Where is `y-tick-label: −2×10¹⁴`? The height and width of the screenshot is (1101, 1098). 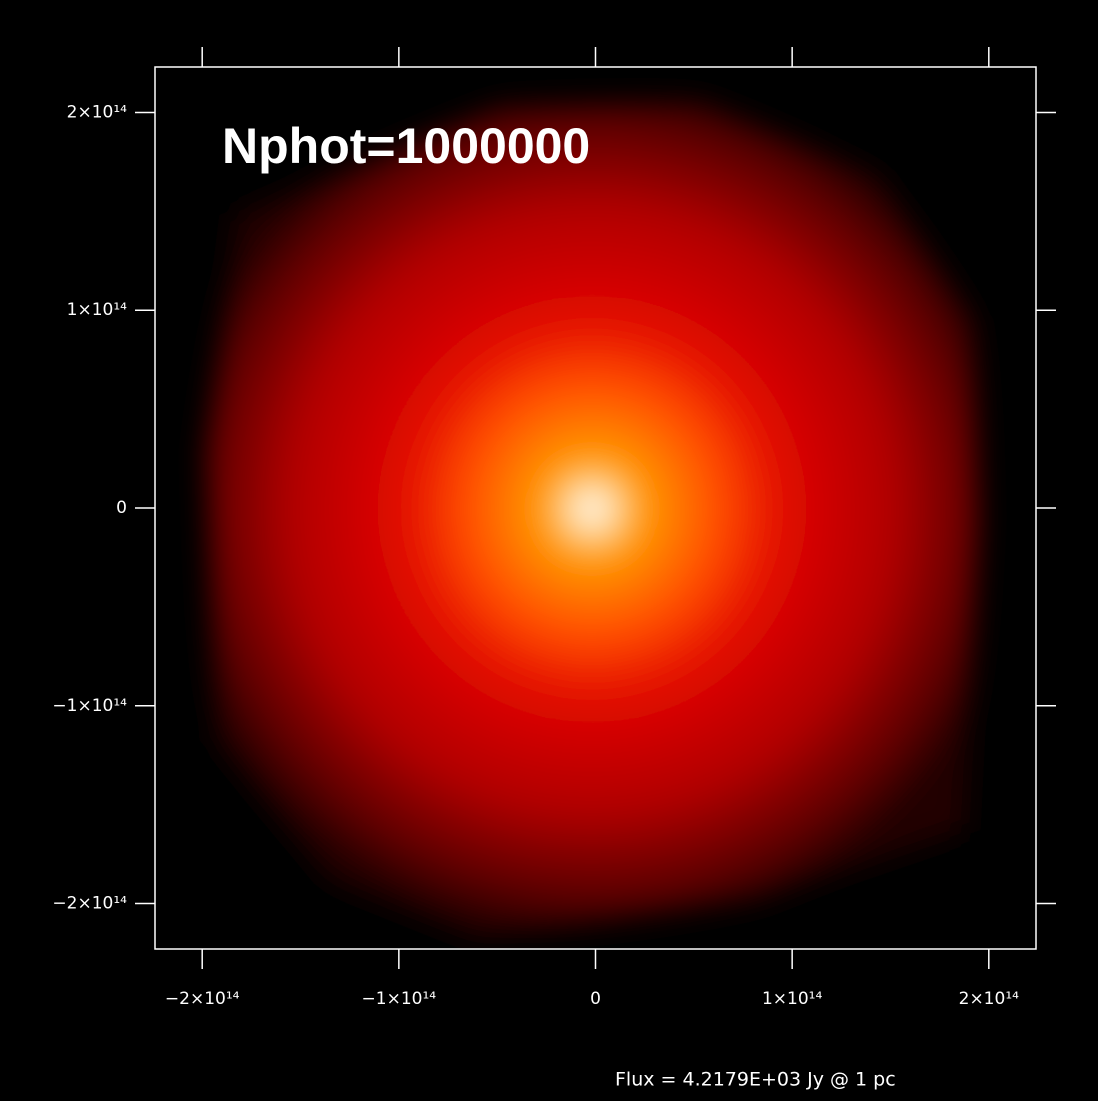 y-tick-label: −2×10¹⁴ is located at coordinates (89, 904).